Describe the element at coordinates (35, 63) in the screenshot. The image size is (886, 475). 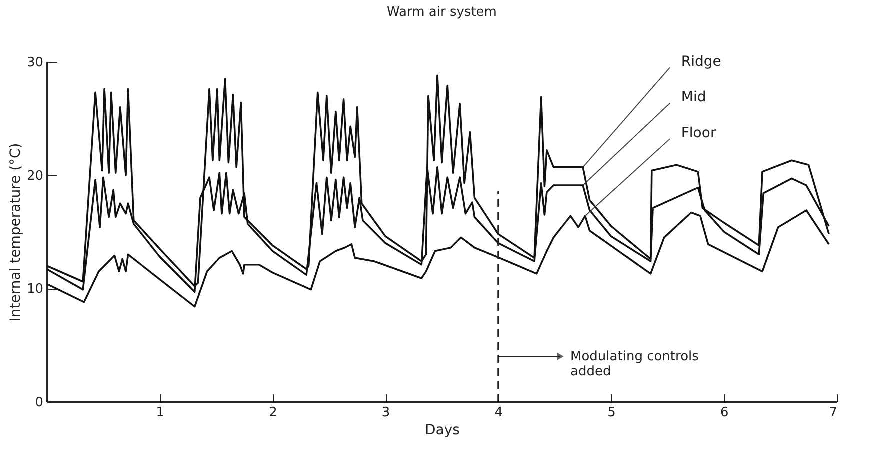
I see `y-tick-label: 30` at that location.